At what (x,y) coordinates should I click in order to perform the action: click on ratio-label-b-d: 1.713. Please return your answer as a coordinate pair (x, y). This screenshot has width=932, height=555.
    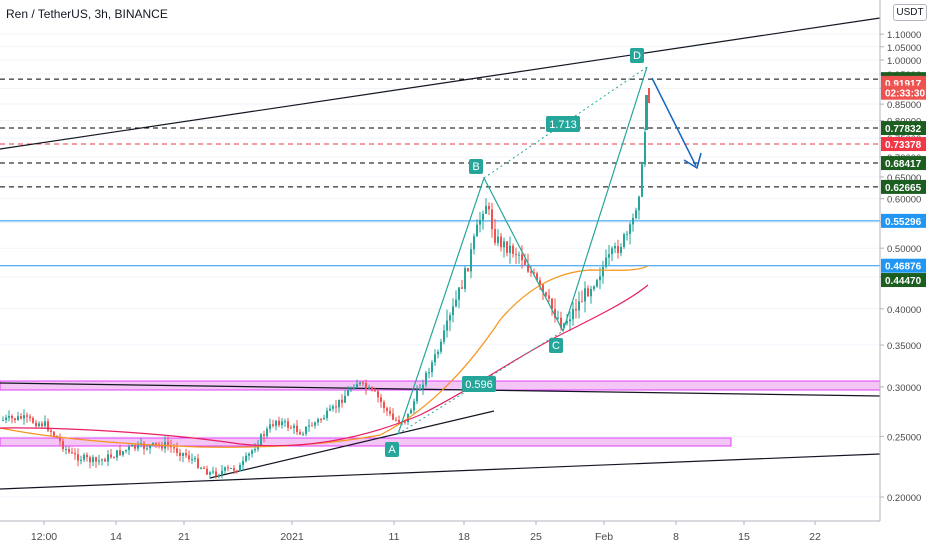
    Looking at the image, I should click on (563, 124).